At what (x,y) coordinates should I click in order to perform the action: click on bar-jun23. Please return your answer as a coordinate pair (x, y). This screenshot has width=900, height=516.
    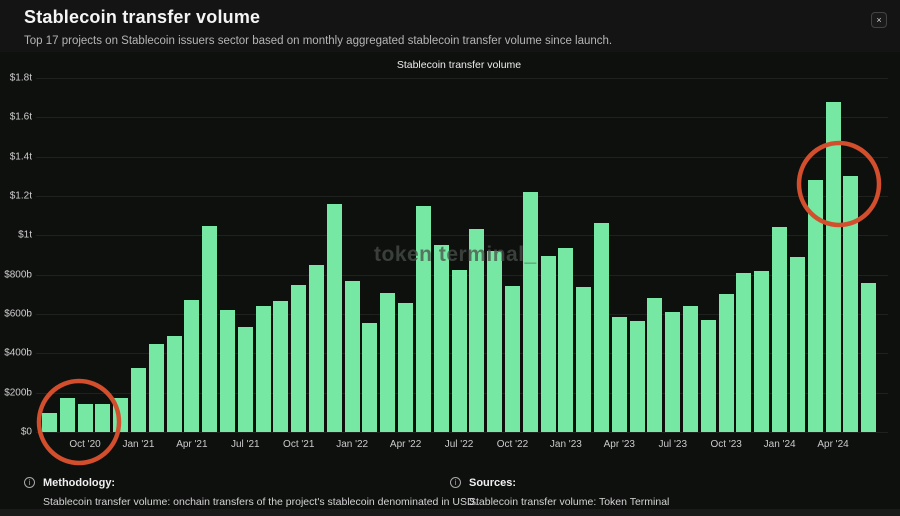
    Looking at the image, I should click on (655, 365).